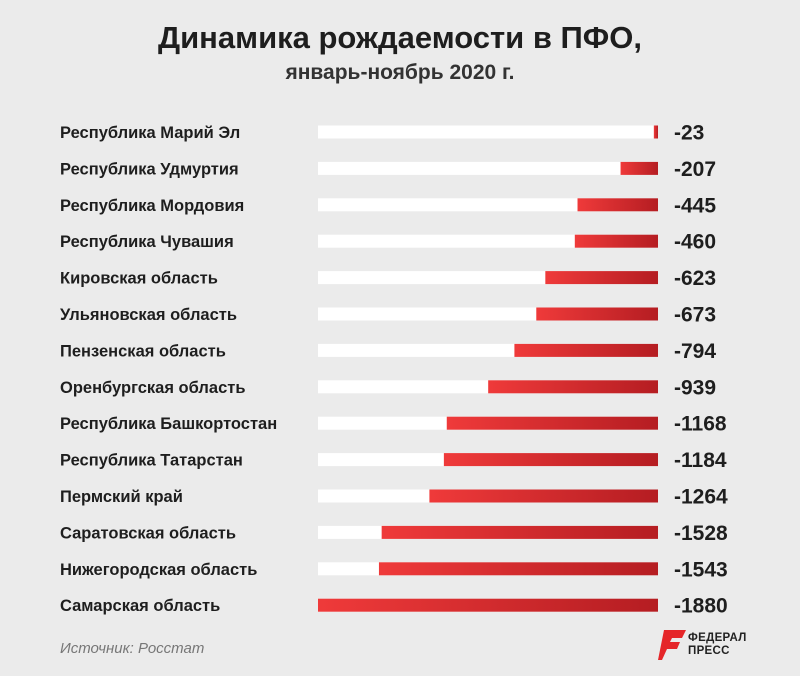  I want to click on value-label: -207, so click(695, 169).